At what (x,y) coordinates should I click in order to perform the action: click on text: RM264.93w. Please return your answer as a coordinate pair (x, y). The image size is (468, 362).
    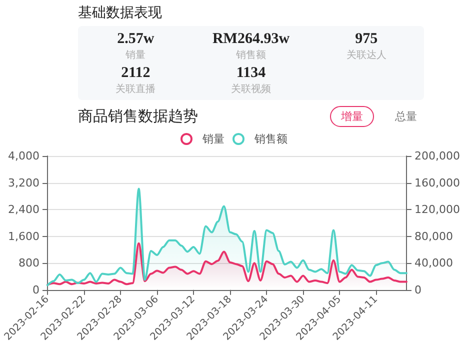
    Looking at the image, I should click on (251, 39).